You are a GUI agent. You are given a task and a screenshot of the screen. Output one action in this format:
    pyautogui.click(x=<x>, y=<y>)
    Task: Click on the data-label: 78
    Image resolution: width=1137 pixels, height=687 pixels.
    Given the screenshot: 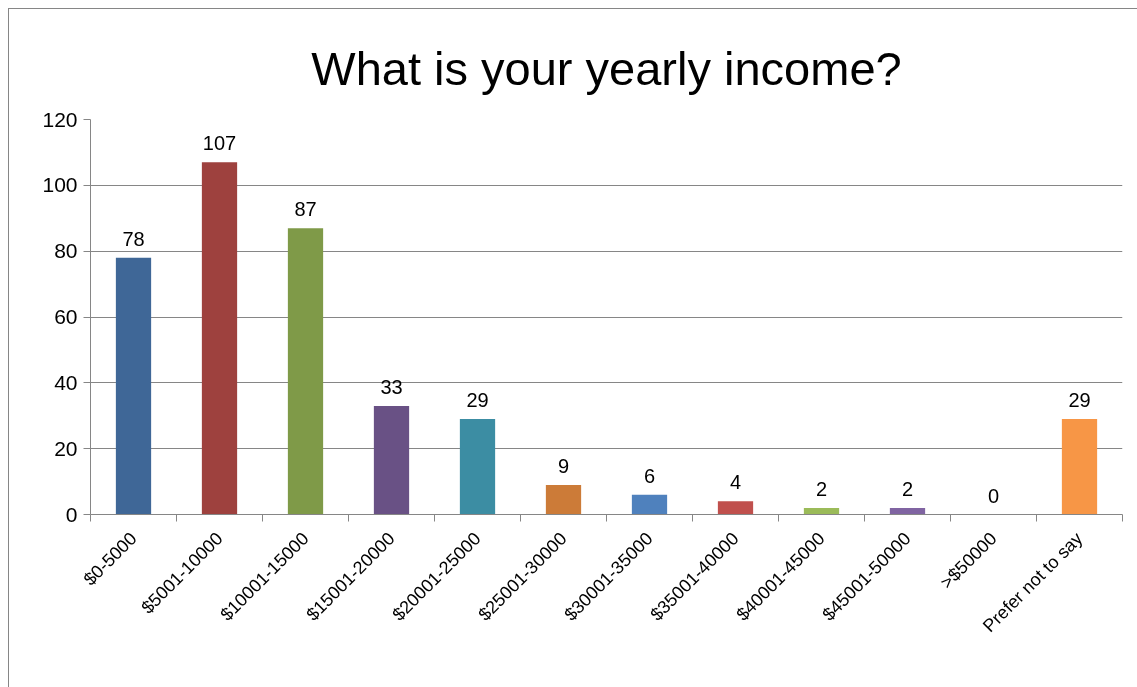 What is the action you would take?
    pyautogui.click(x=133, y=238)
    